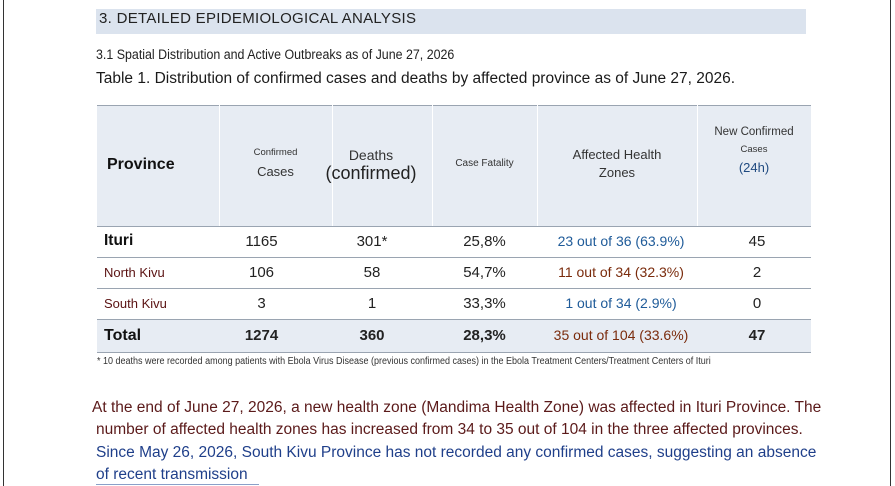  Describe the element at coordinates (757, 335) in the screenshot. I see `total-new-cases: 47` at that location.